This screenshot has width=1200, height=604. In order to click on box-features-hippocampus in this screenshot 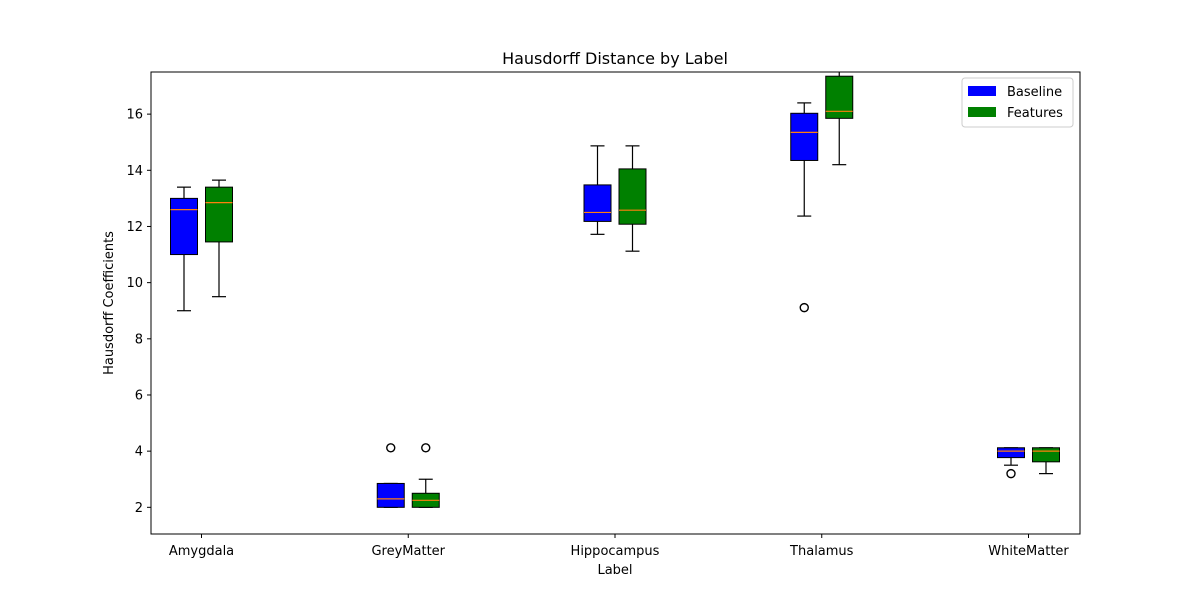, I will do `click(632, 198)`.